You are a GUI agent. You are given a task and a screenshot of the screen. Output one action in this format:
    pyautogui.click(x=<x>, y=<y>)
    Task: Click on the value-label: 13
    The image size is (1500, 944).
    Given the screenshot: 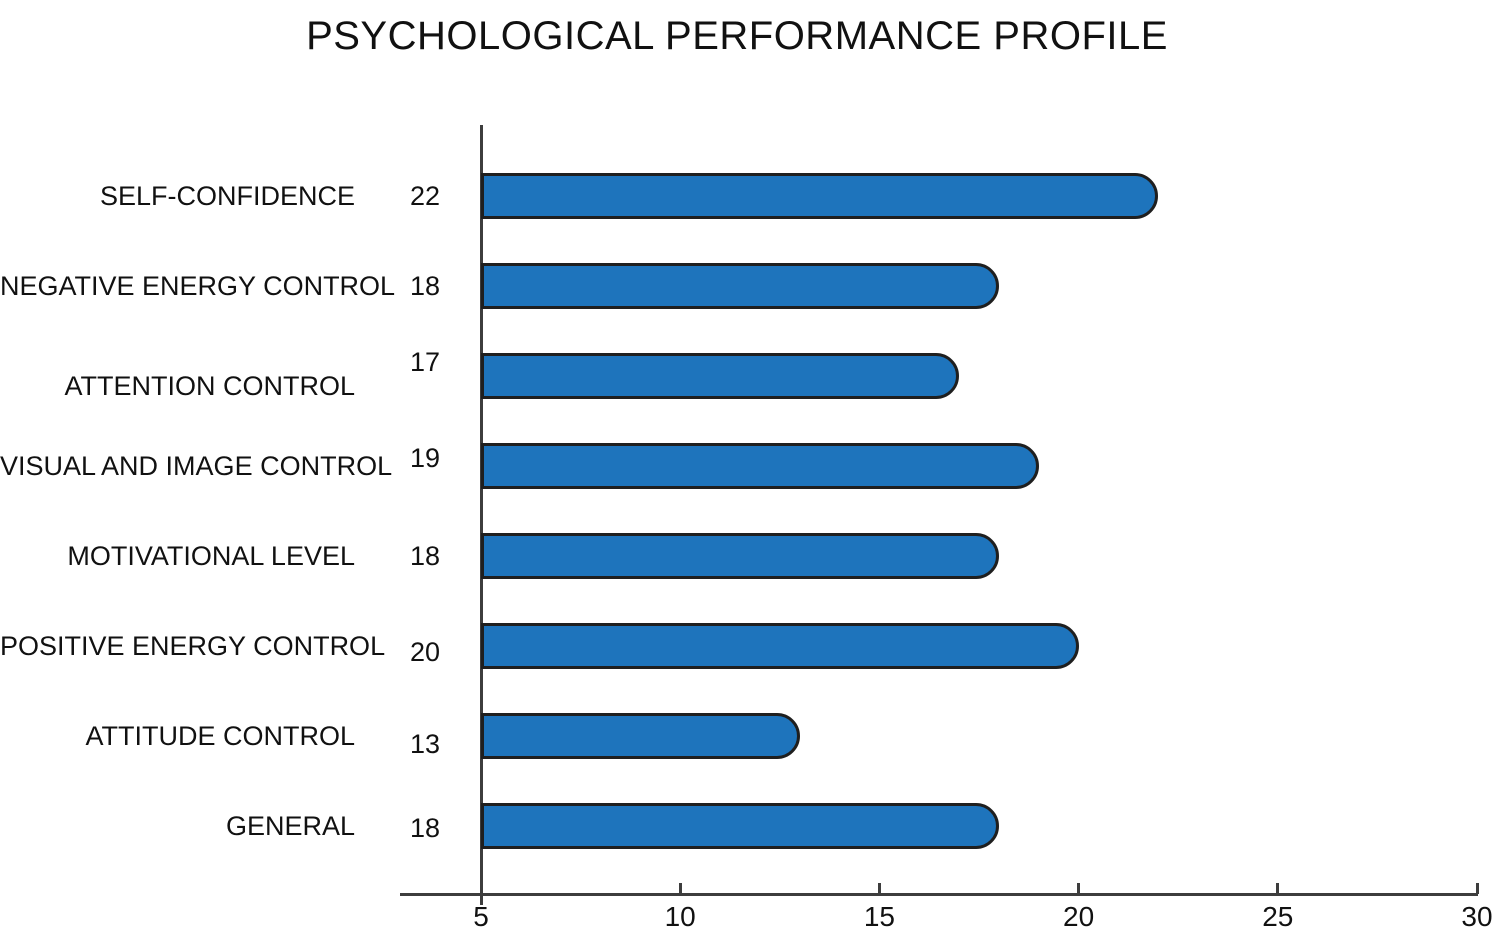 What is the action you would take?
    pyautogui.click(x=425, y=744)
    